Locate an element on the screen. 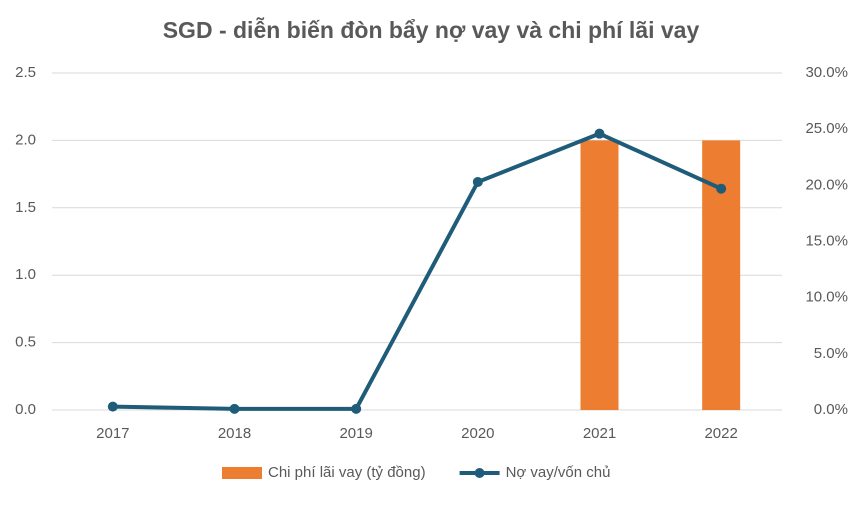  x-tick-label: 2018 is located at coordinates (234, 433).